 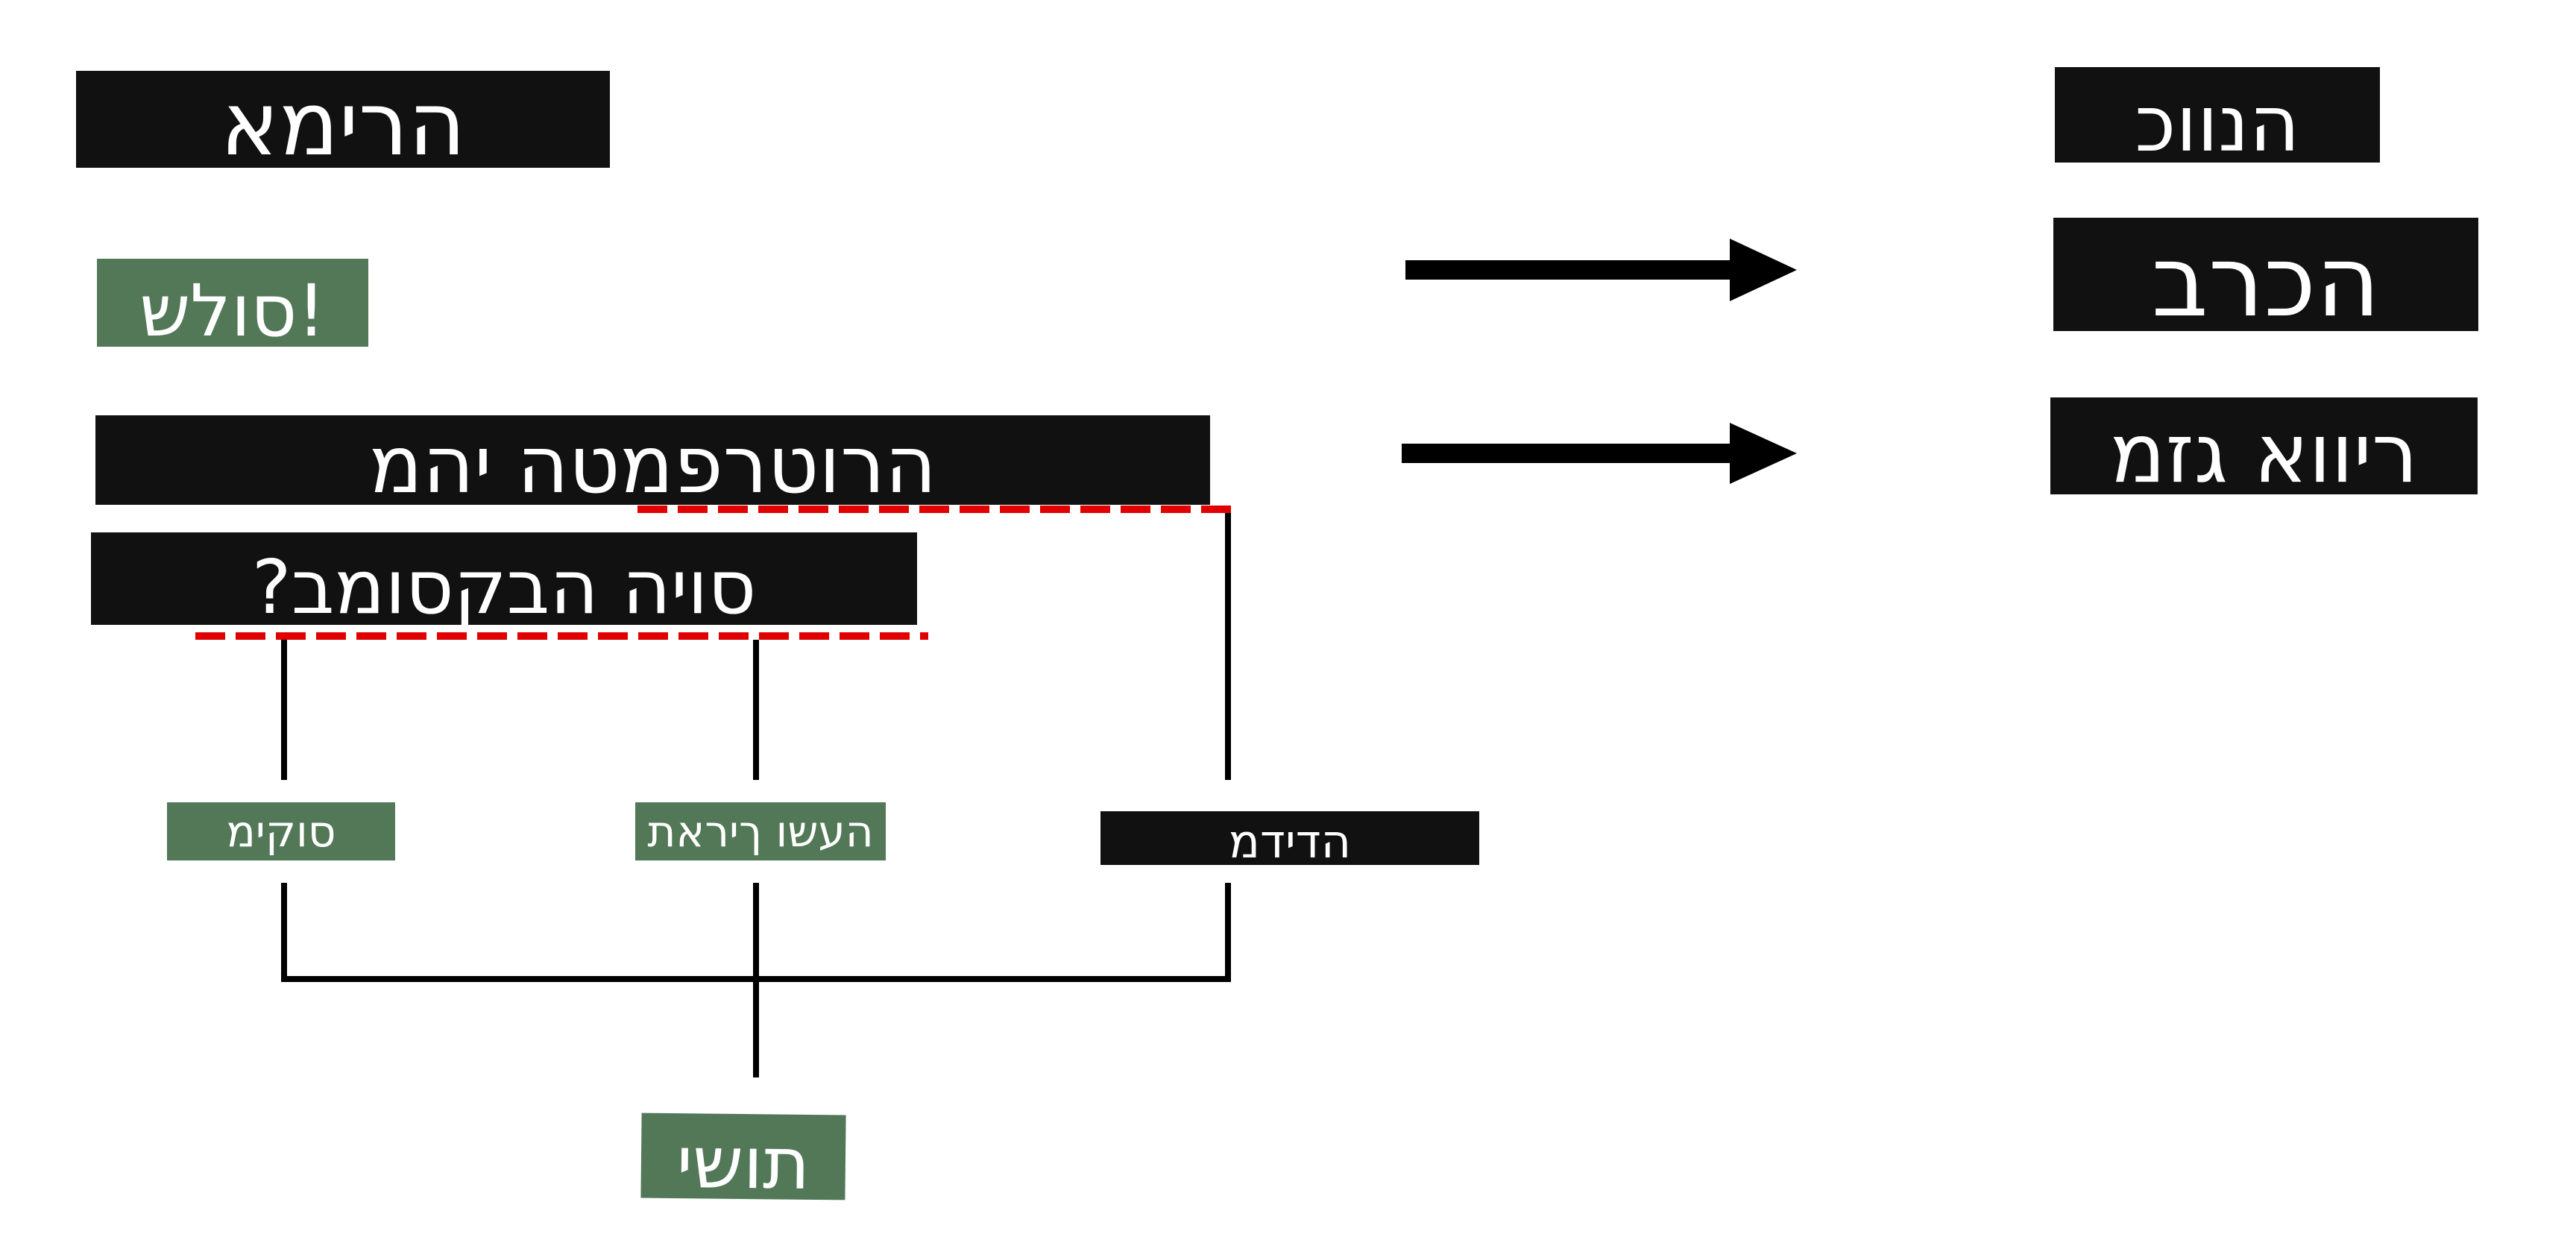 What do you see at coordinates (2217, 115) in the screenshot?
I see `right-item-1: הנווכ` at bounding box center [2217, 115].